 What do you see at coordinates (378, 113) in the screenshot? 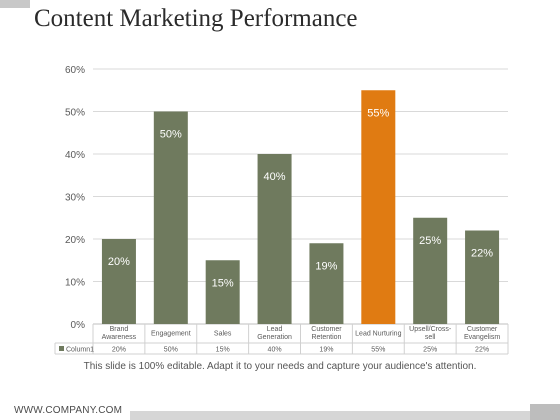
I see `data-label: 55%` at bounding box center [378, 113].